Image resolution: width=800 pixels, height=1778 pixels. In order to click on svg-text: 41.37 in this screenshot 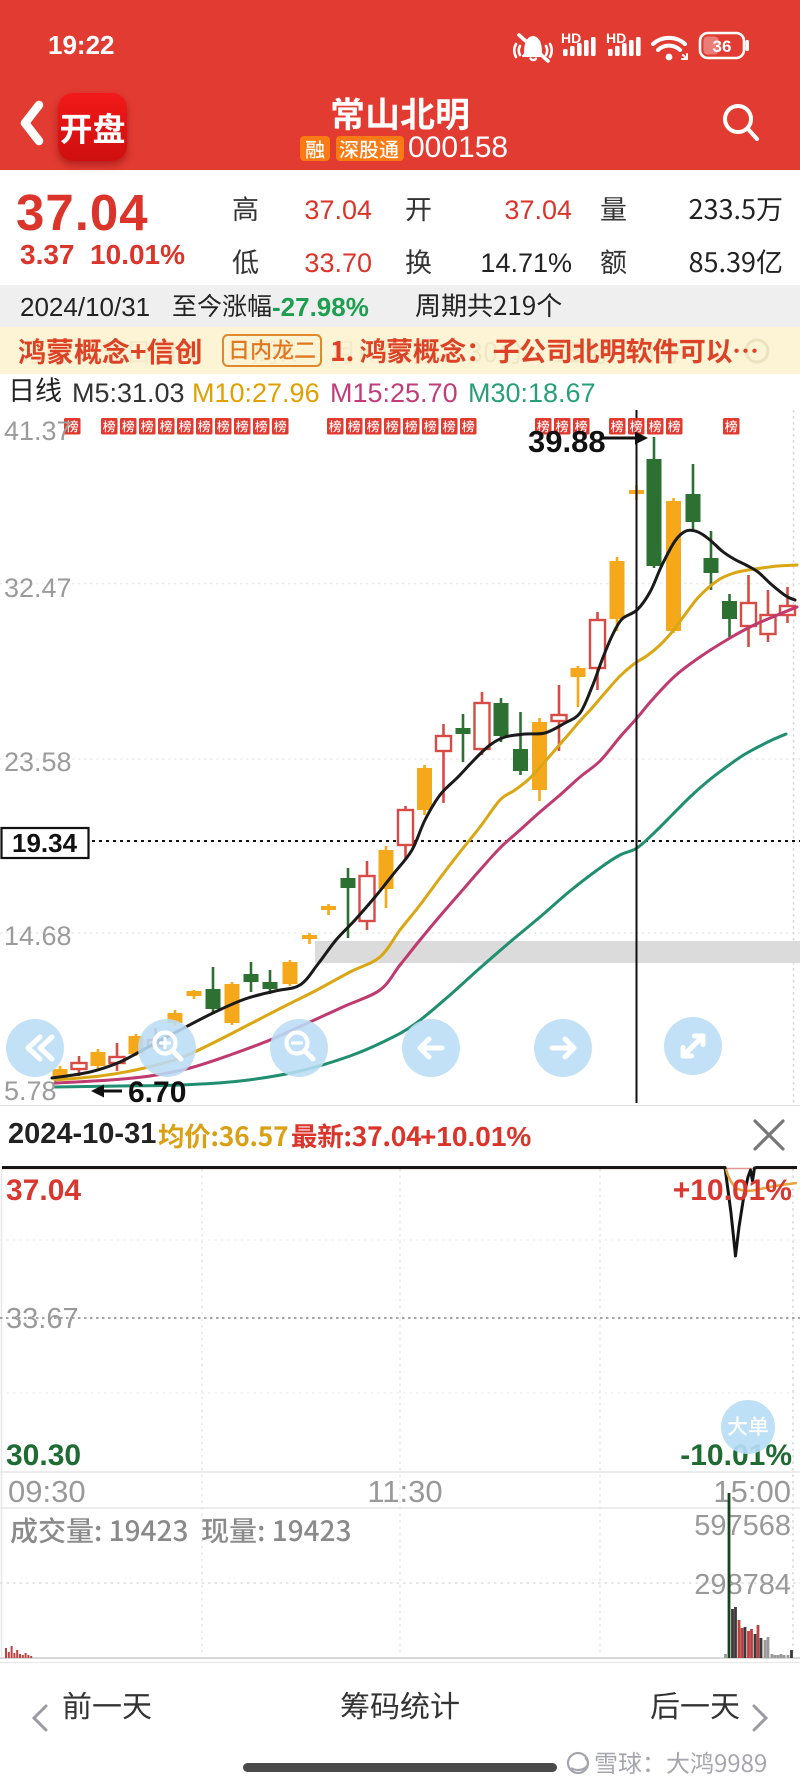, I will do `click(38, 431)`.